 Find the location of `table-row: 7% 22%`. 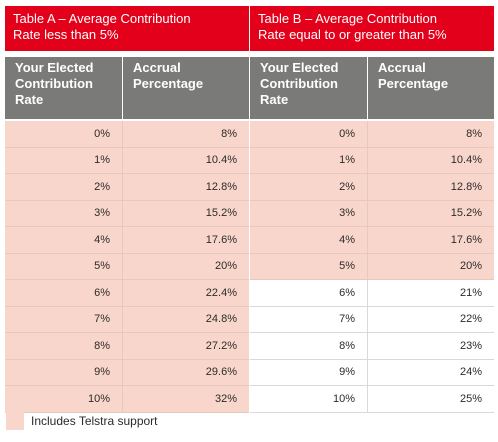

table-row: 7% 22% is located at coordinates (372, 319).